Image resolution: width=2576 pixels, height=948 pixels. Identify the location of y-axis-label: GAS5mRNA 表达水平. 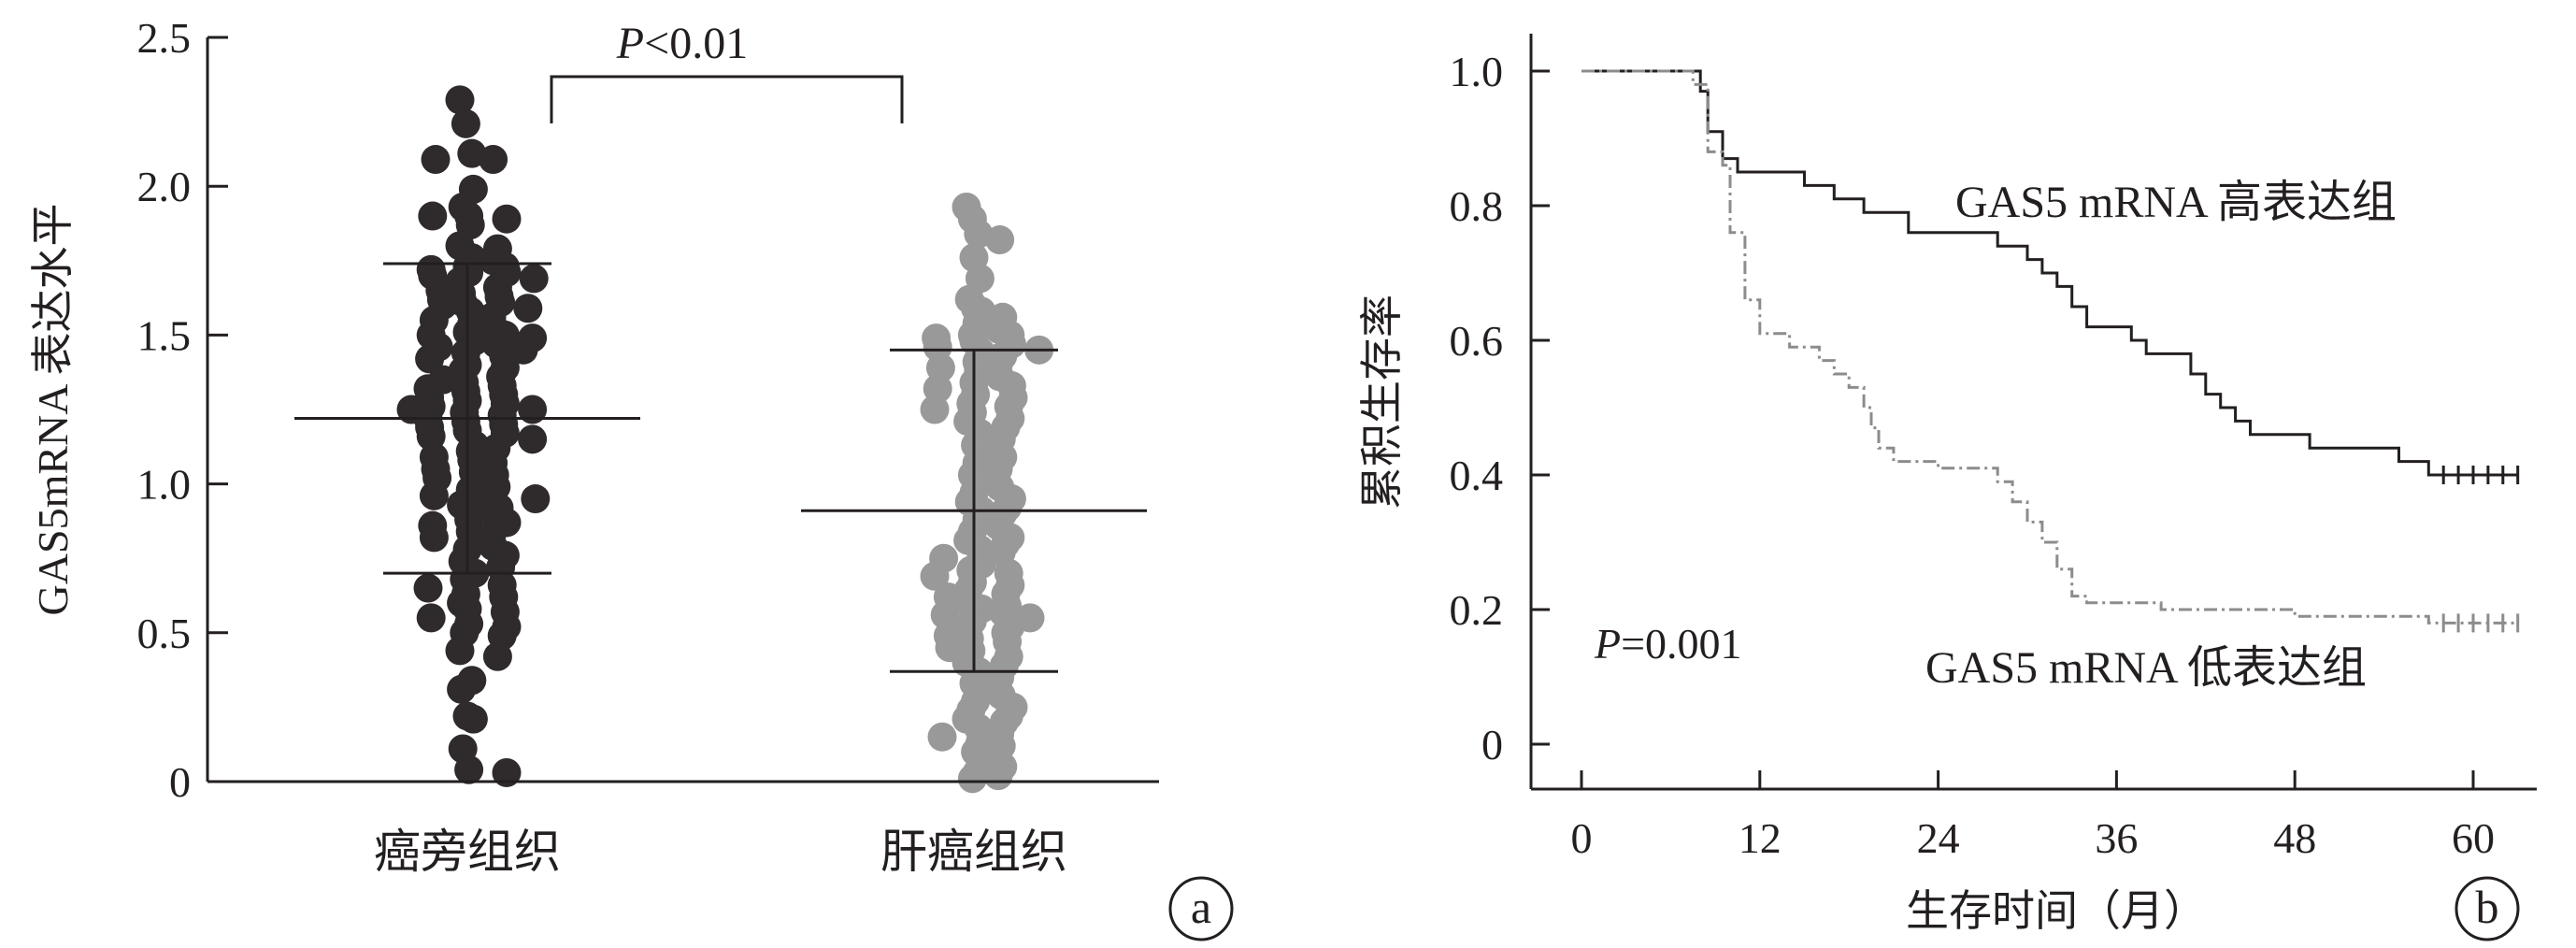
(53, 410).